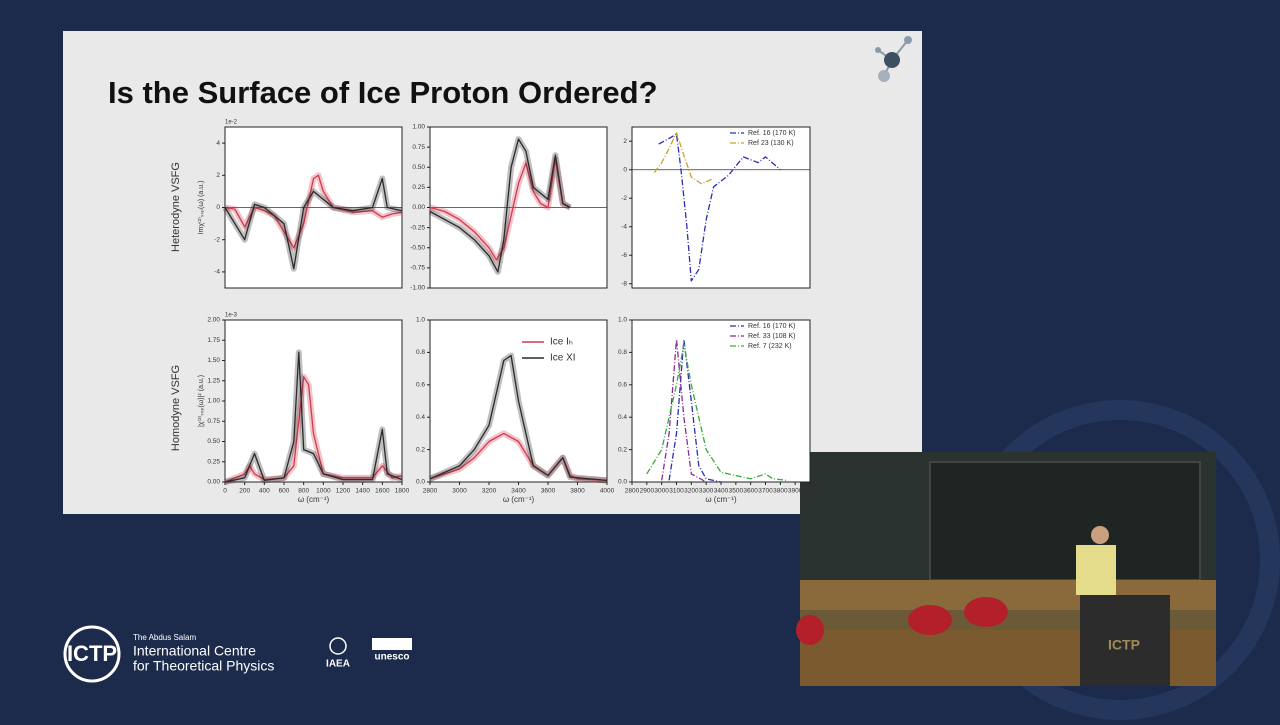 This screenshot has height=725, width=1280. I want to click on panel: -8 -6 -4 -2 0 2 Ref. 16 (170 K) Ref 23 (130 K), so click(716, 207).